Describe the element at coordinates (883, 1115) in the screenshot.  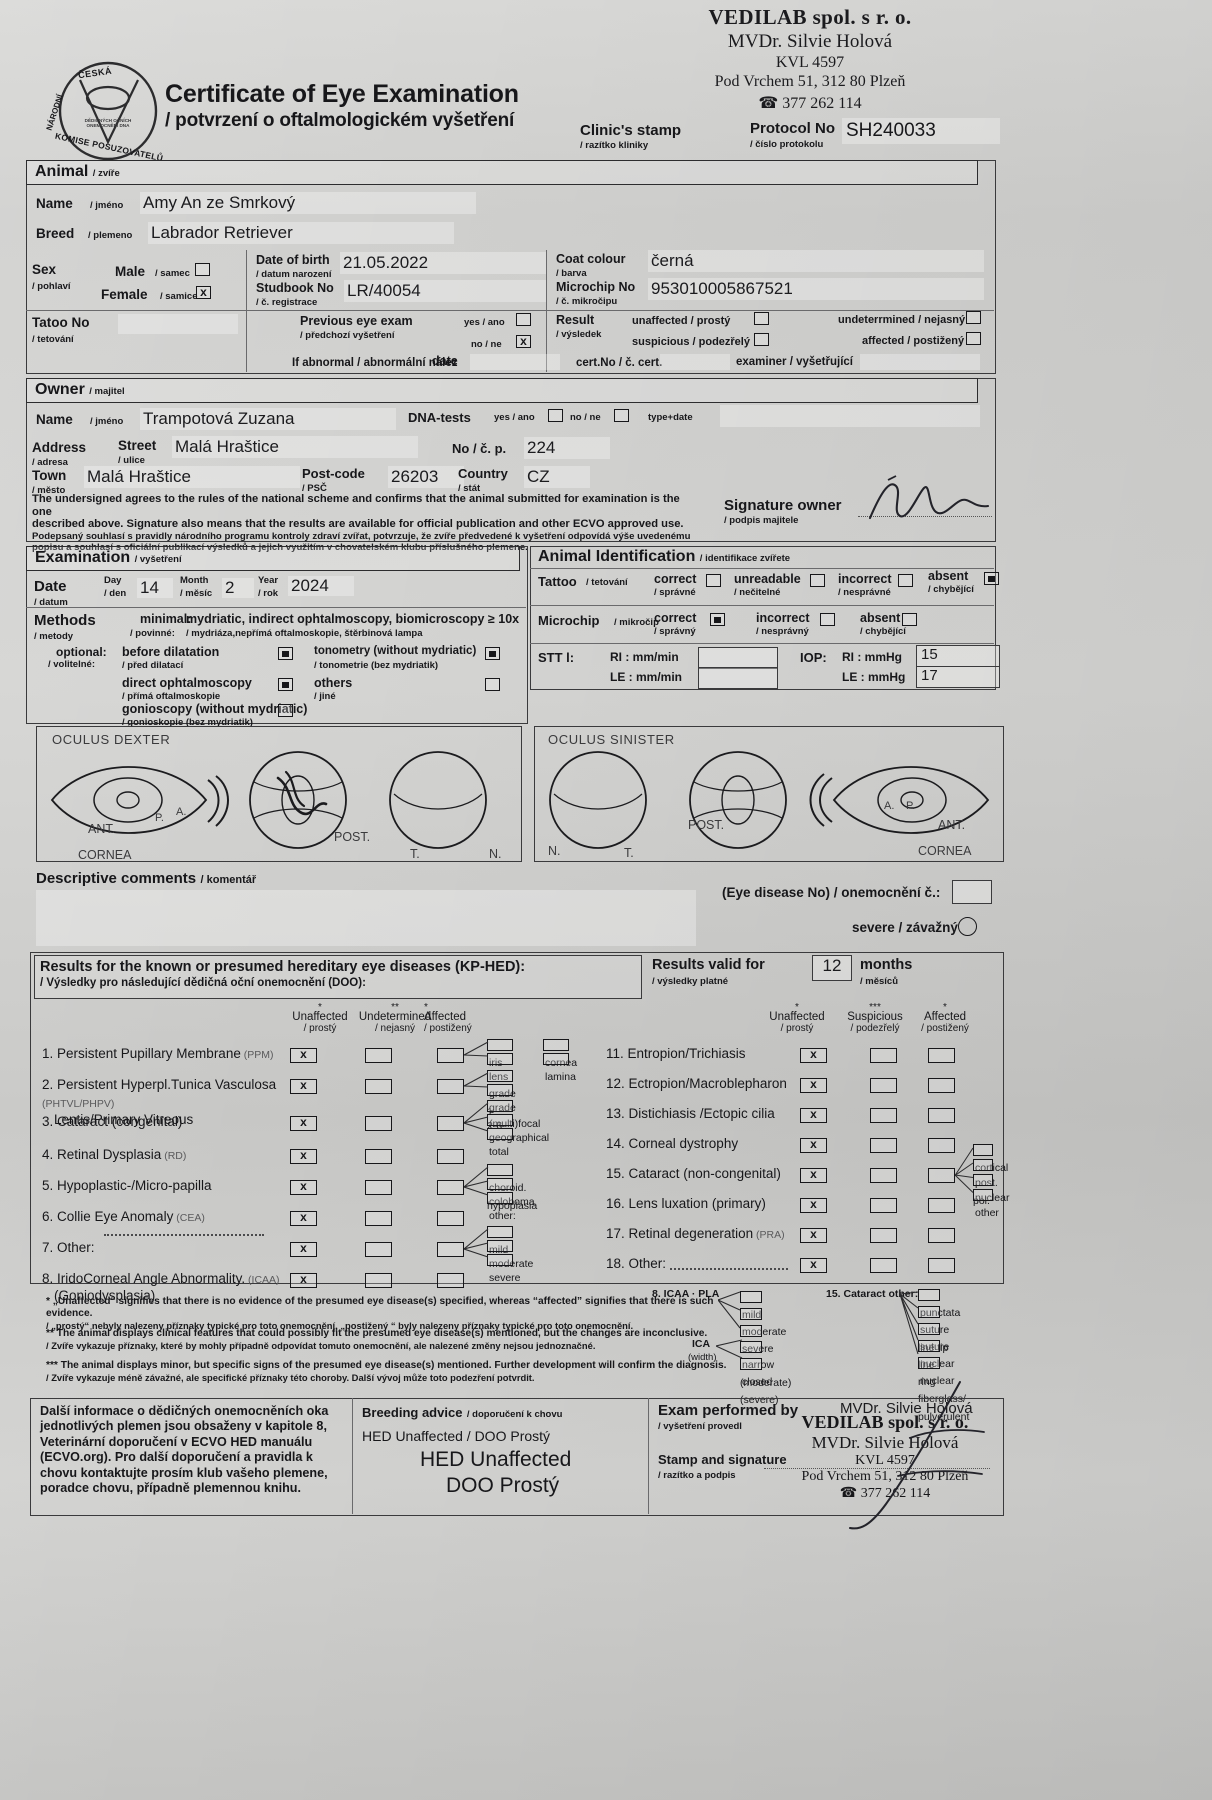
I see `row-13.-suspicious` at that location.